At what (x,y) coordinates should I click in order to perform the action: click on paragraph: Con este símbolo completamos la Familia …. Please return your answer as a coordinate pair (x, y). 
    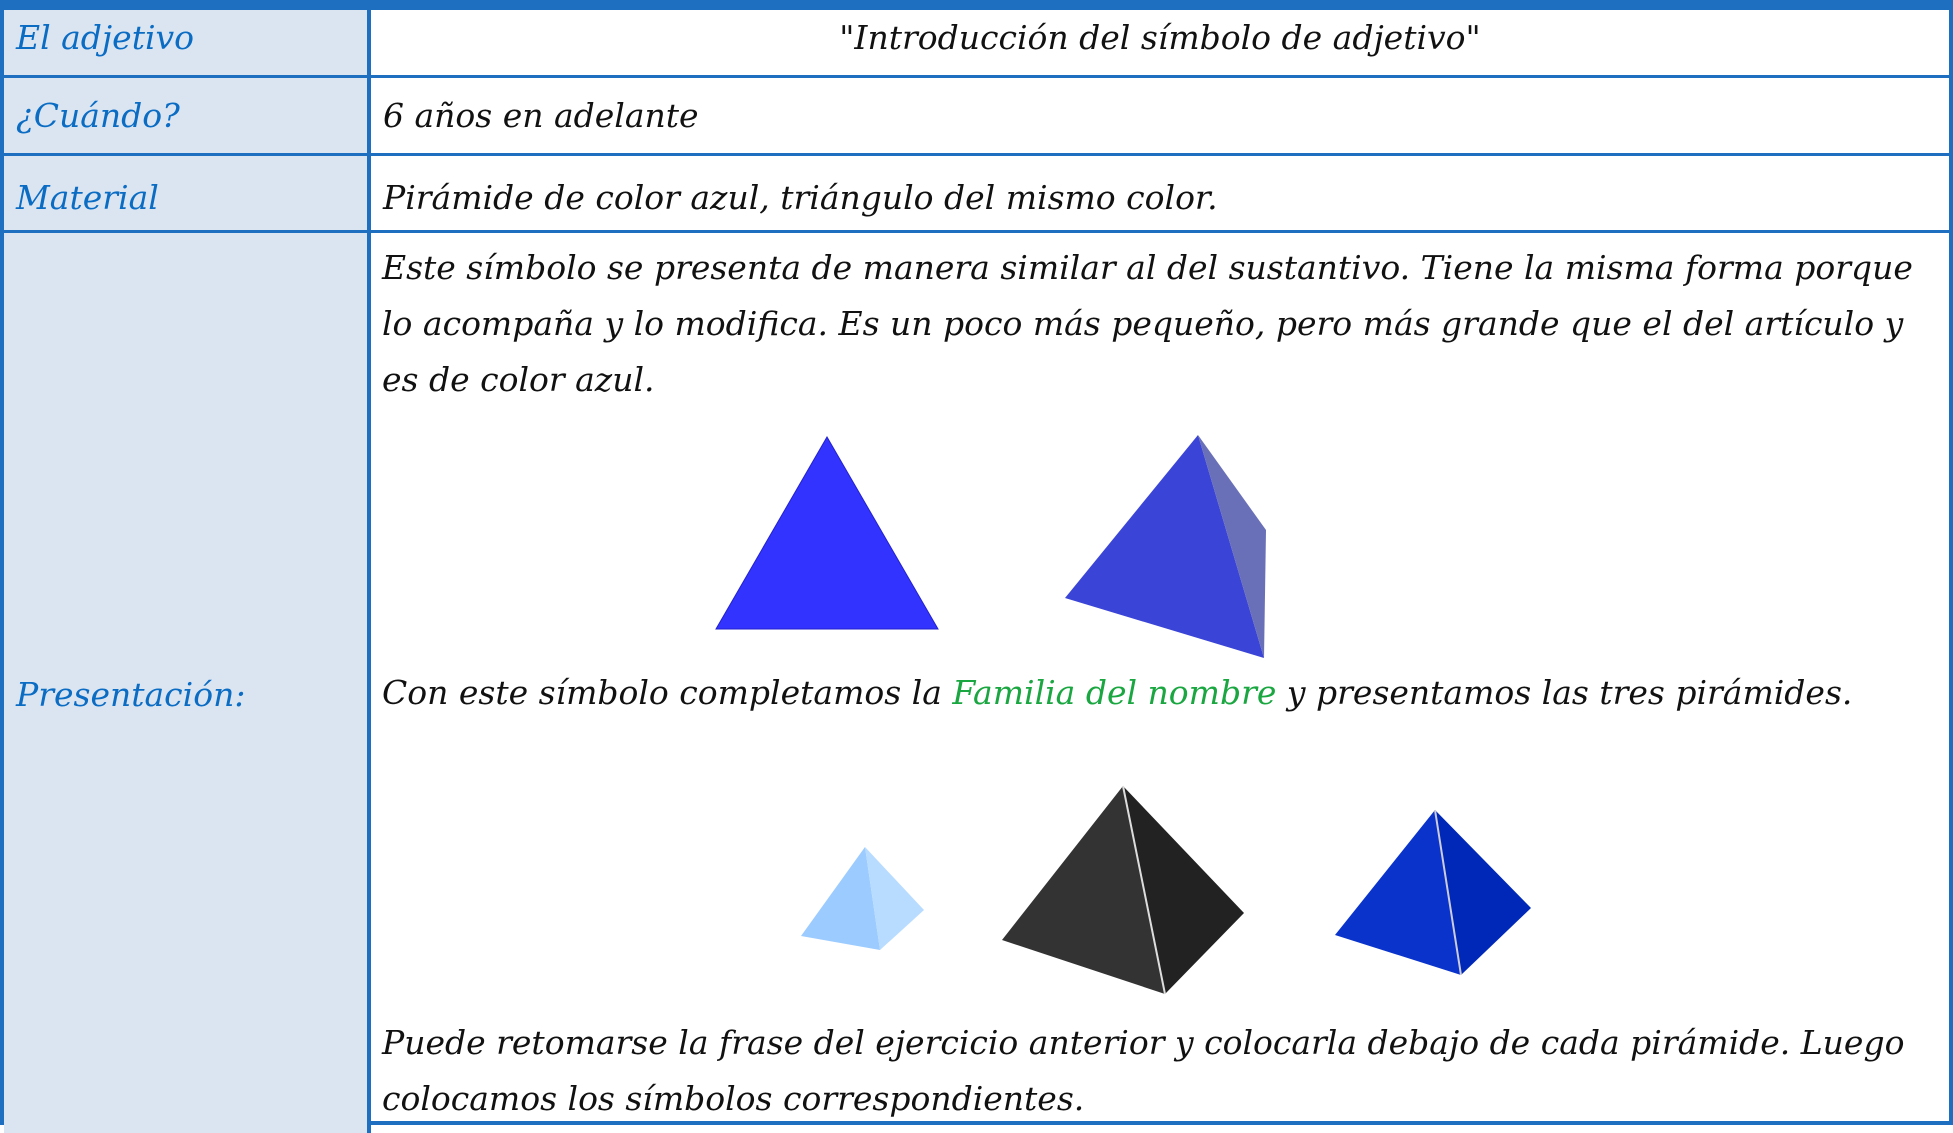
    Looking at the image, I should click on (1154, 693).